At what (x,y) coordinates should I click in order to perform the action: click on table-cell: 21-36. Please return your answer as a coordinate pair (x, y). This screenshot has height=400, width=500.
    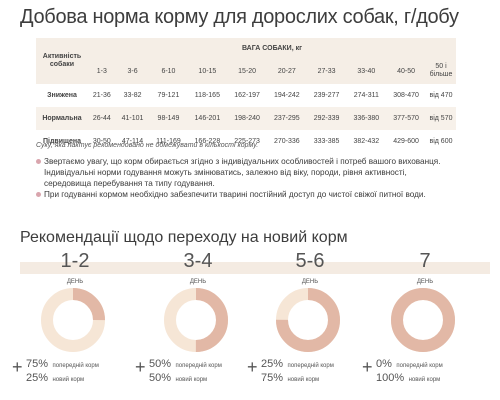
    Looking at the image, I should click on (101, 95).